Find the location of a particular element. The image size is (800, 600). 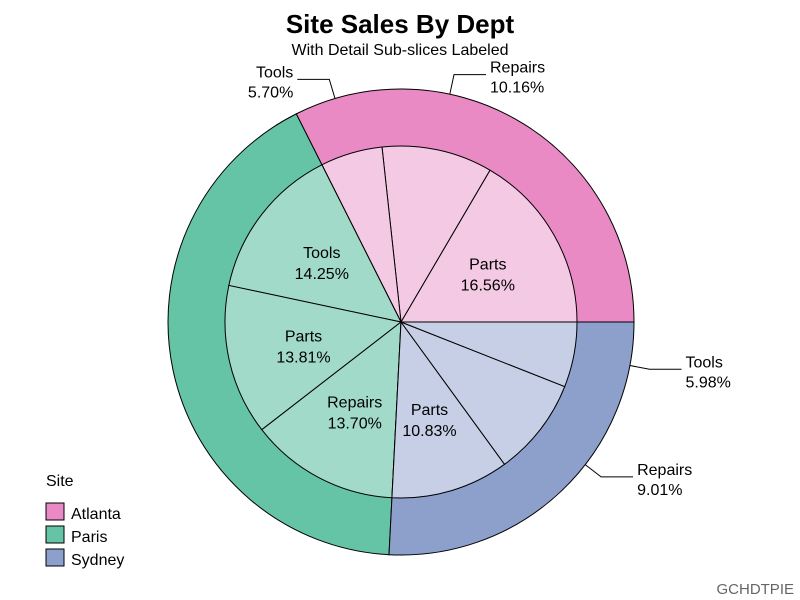

inner-slice-paris-repairs is located at coordinates (331, 409).